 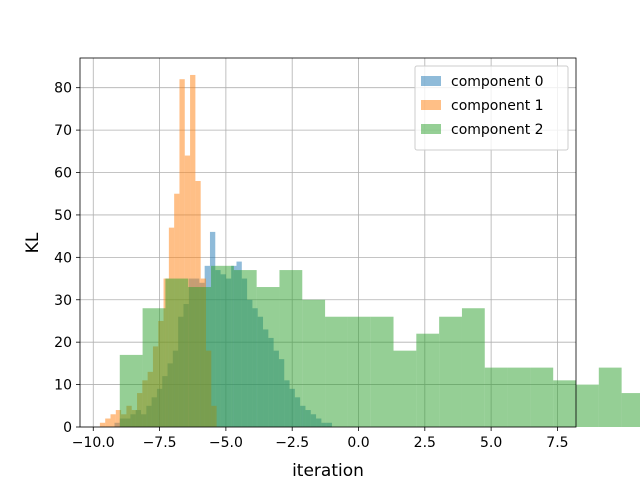 What do you see at coordinates (497, 106) in the screenshot?
I see `legend-label-1: component 1` at bounding box center [497, 106].